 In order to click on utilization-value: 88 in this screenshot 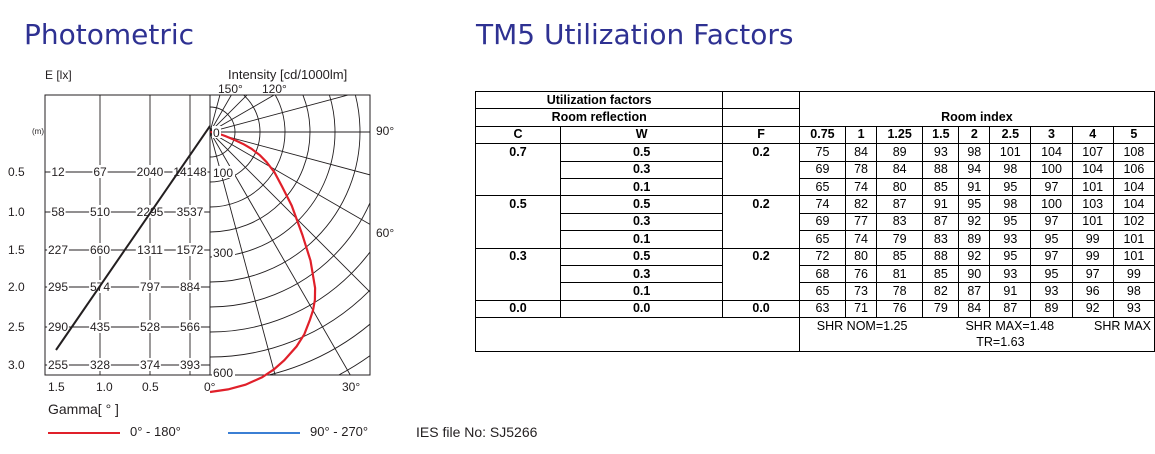, I will do `click(941, 256)`.